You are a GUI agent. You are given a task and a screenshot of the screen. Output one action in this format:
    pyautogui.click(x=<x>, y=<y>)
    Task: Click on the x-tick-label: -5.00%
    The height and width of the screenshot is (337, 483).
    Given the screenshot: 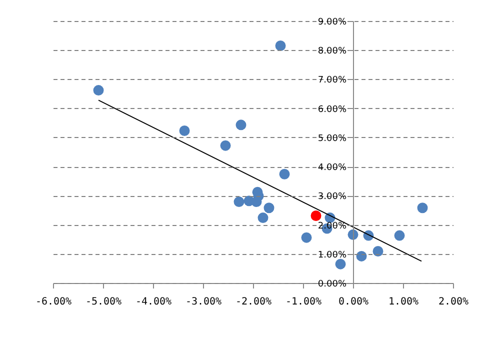 What is the action you would take?
    pyautogui.click(x=103, y=302)
    